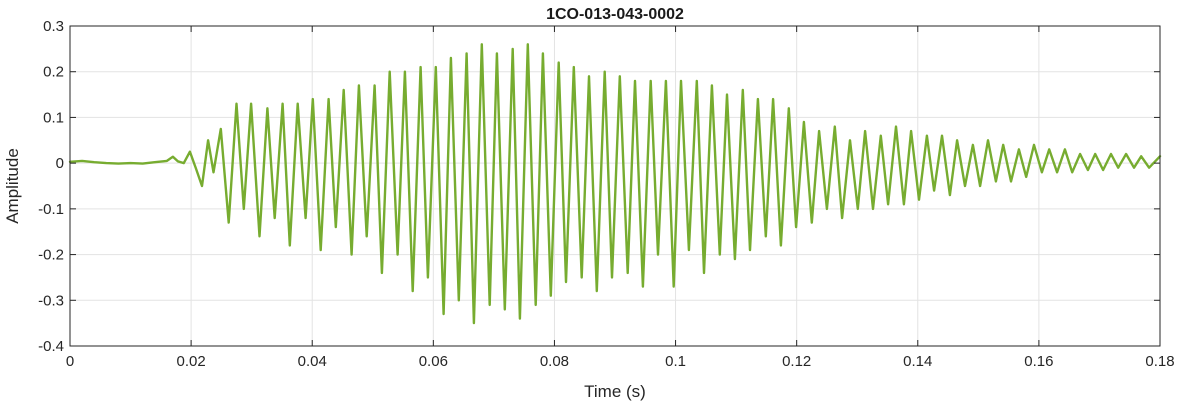 Image resolution: width=1182 pixels, height=404 pixels. Describe the element at coordinates (51, 255) in the screenshot. I see `y-tick-label: -0.2` at that location.